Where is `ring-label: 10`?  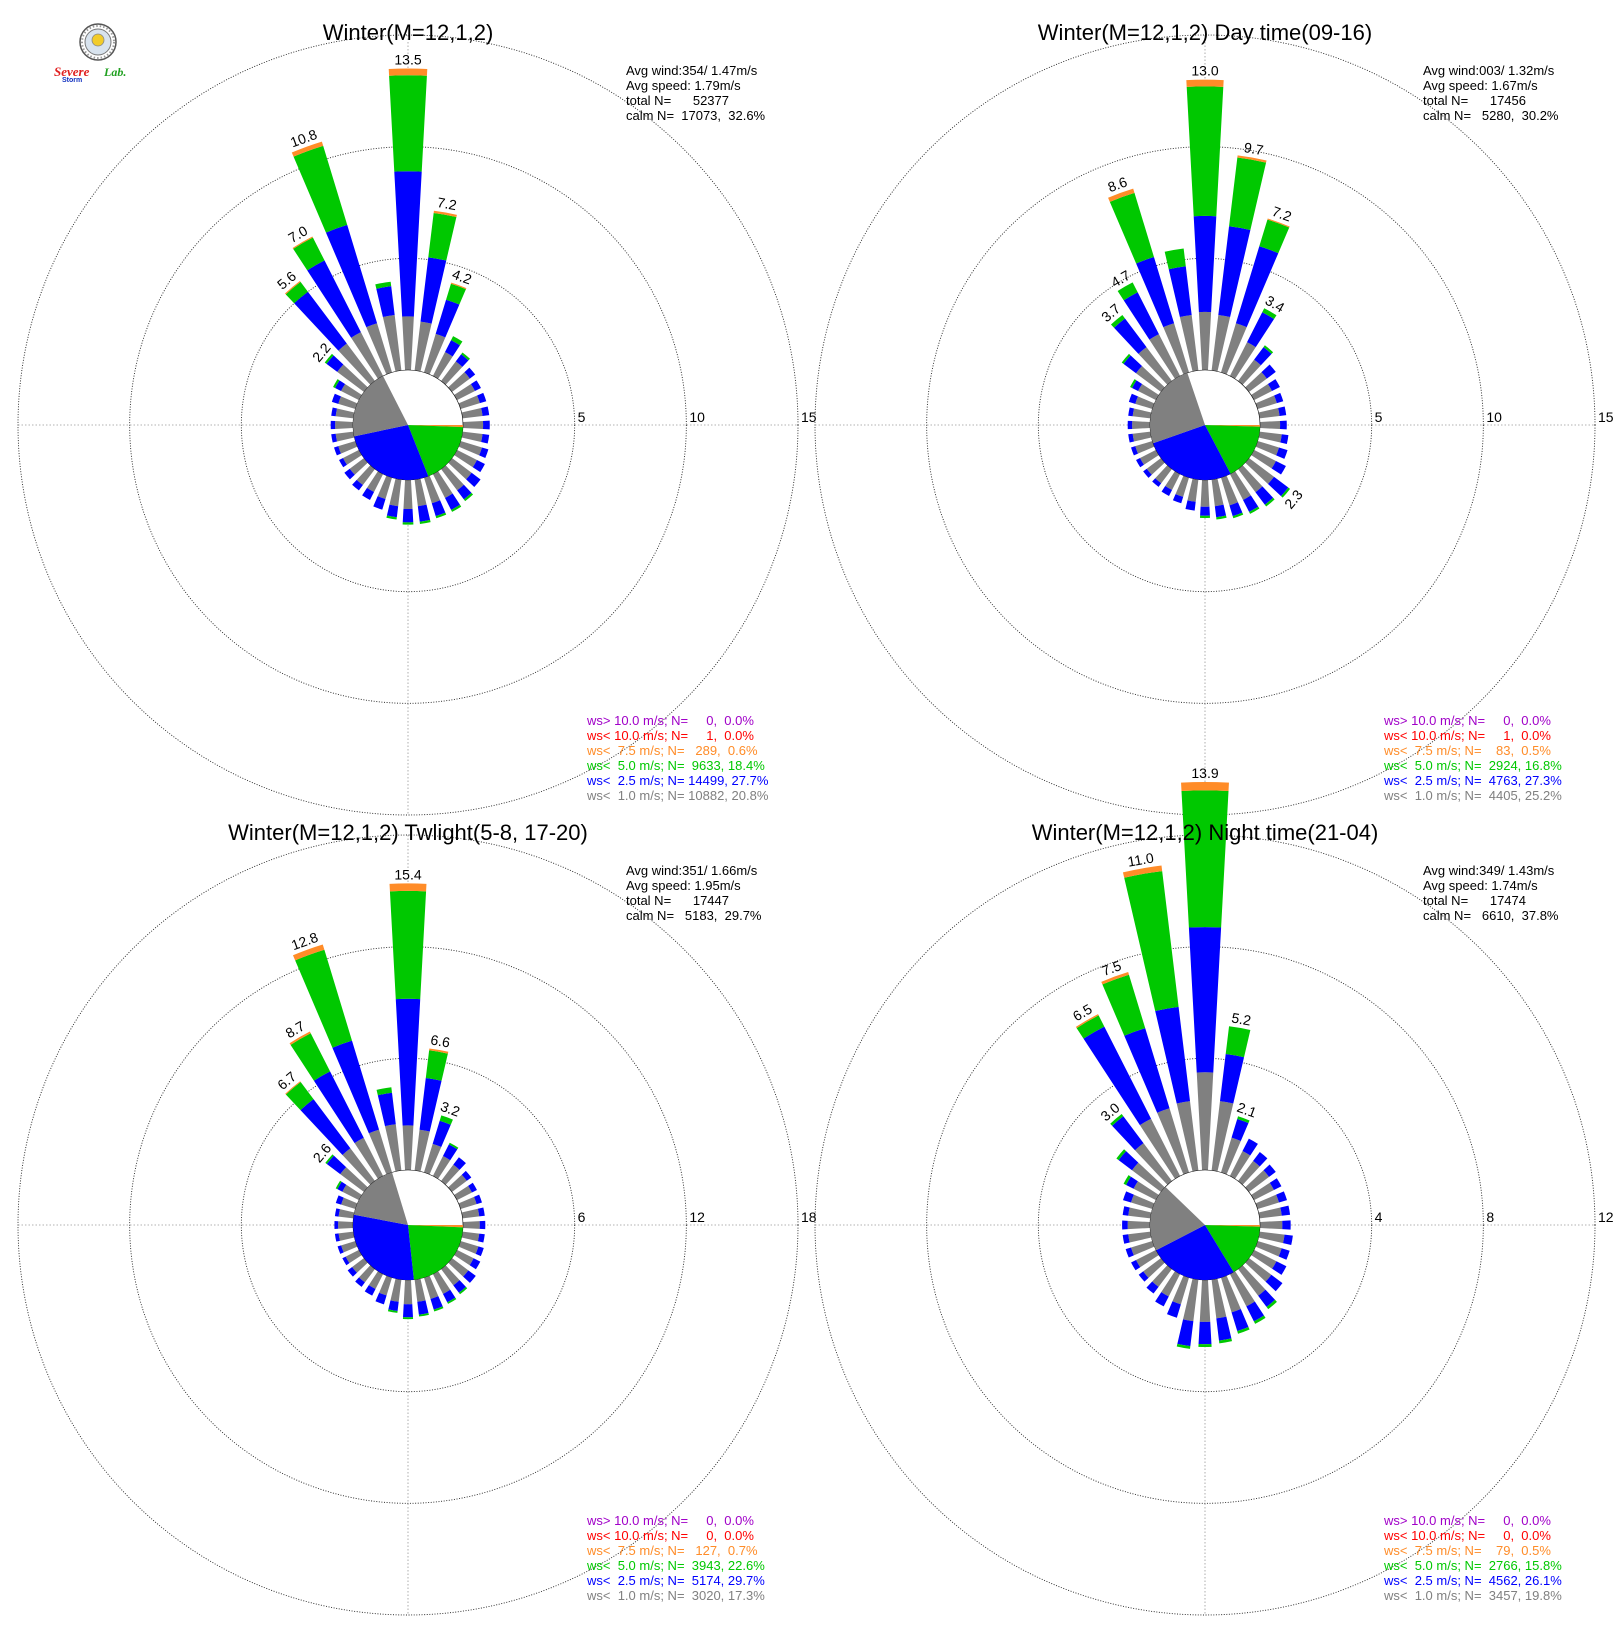 ring-label: 10 is located at coordinates (1494, 417).